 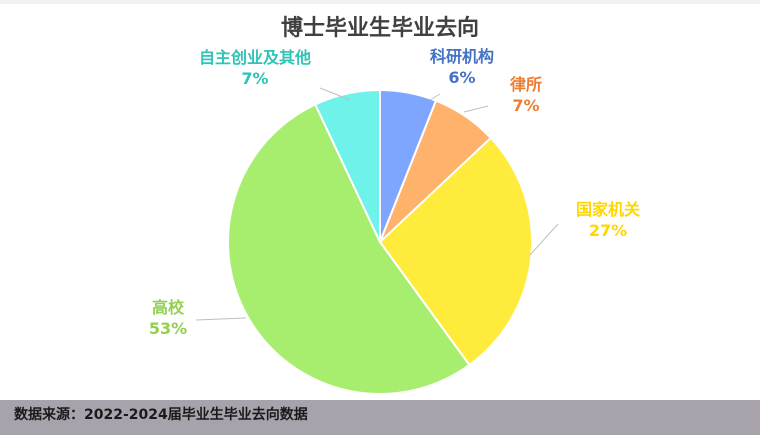 I want to click on slice-value-label-1: 7%, so click(x=525, y=105).